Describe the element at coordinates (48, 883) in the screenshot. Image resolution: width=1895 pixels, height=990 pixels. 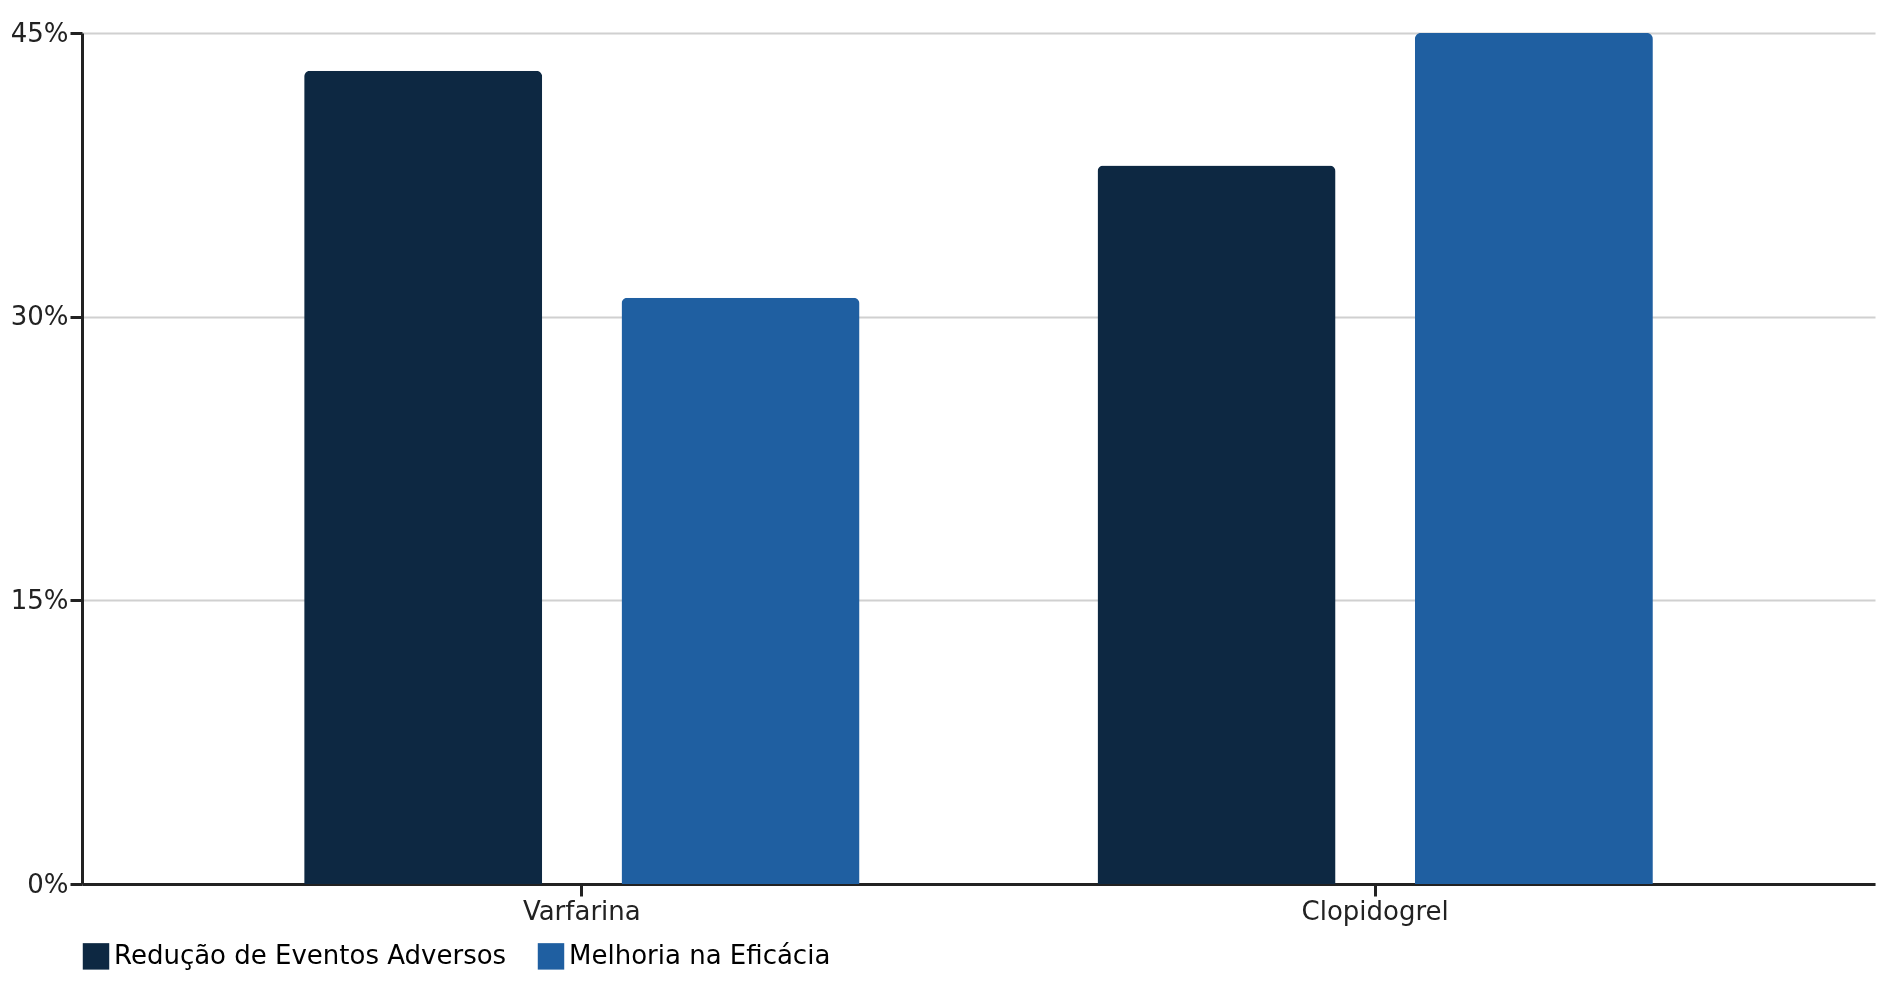
I see `y-tick-label: 0%` at that location.